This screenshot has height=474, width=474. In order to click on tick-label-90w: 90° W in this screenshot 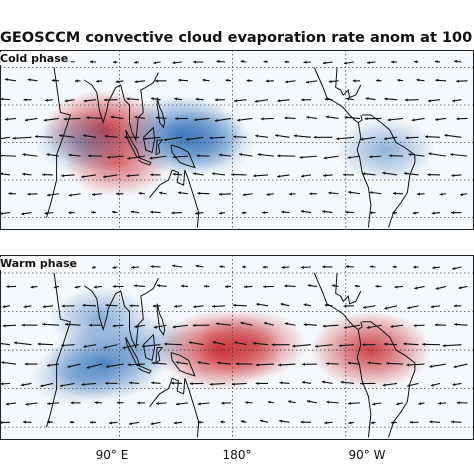, I will do `click(367, 455)`.